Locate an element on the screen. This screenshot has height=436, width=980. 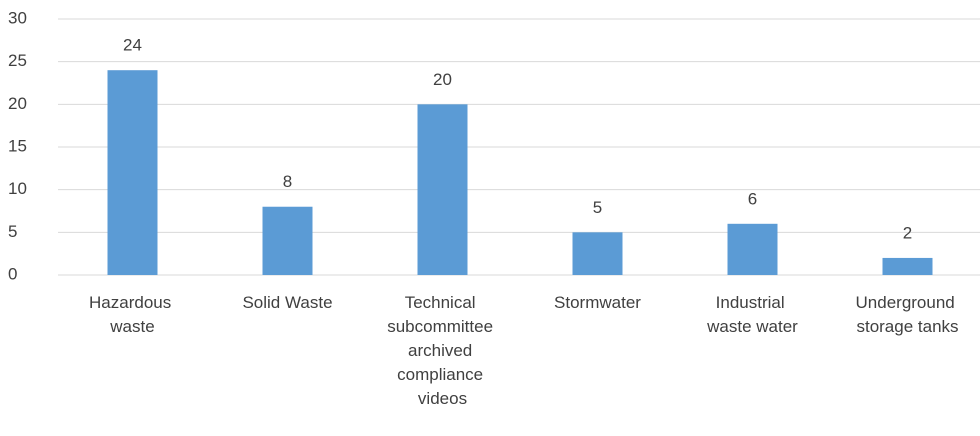
y-tick-label: 0 is located at coordinates (12, 273).